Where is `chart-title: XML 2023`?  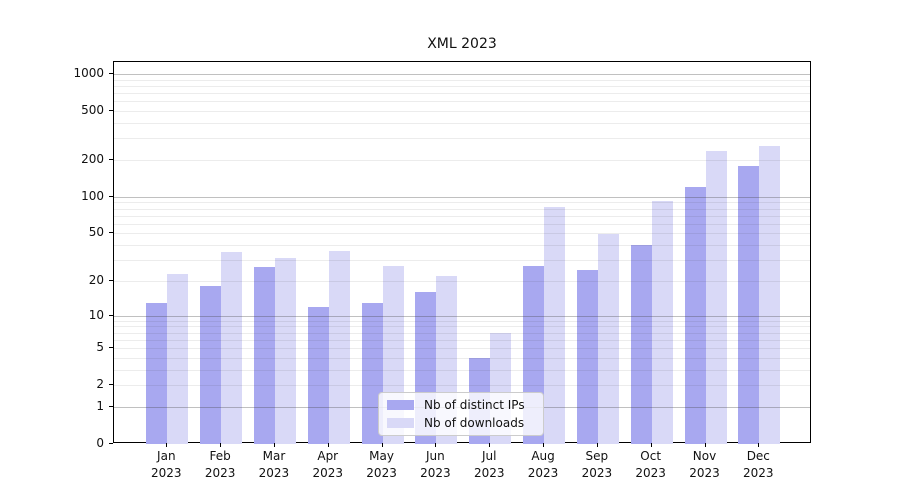
chart-title: XML 2023 is located at coordinates (462, 44).